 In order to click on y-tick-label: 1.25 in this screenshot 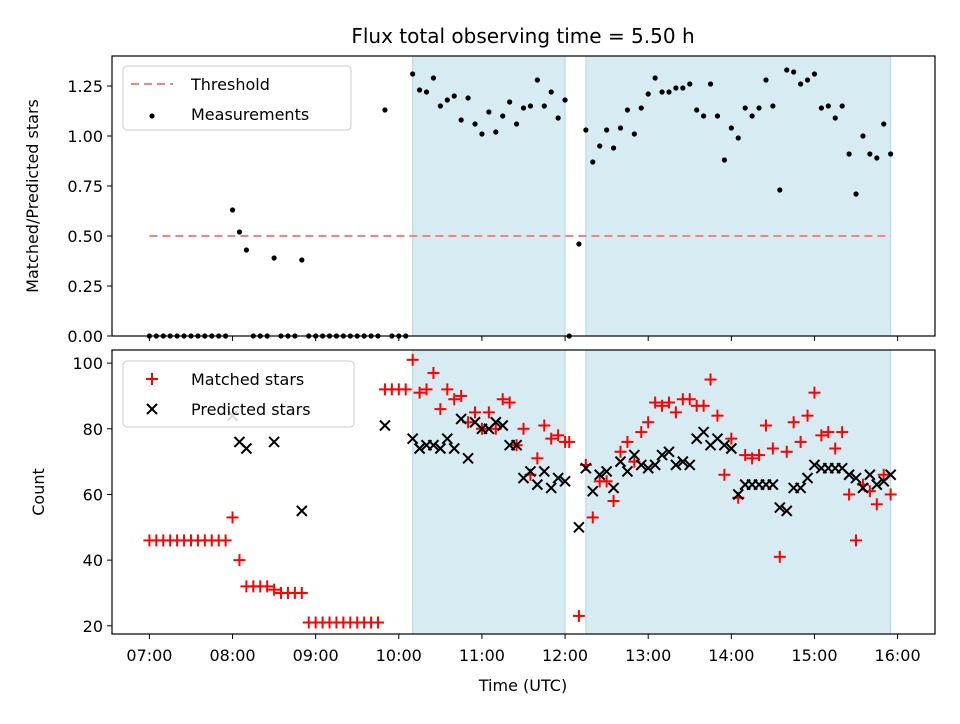, I will do `click(85, 86)`.